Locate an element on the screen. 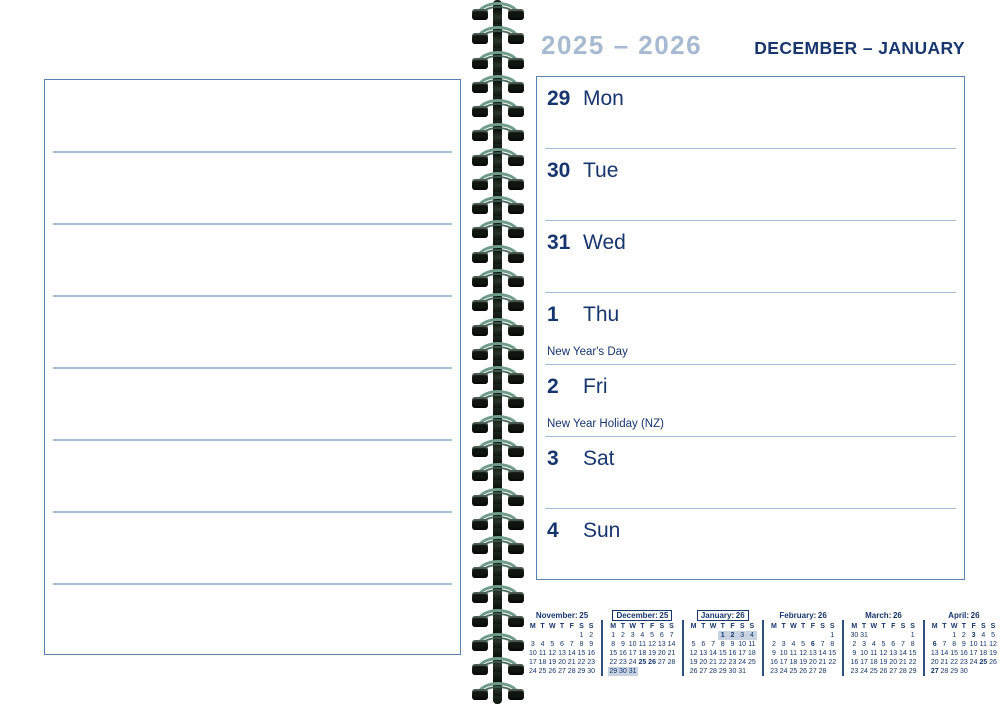 This screenshot has width=1000, height=704. day-name-label: Mon is located at coordinates (603, 98).